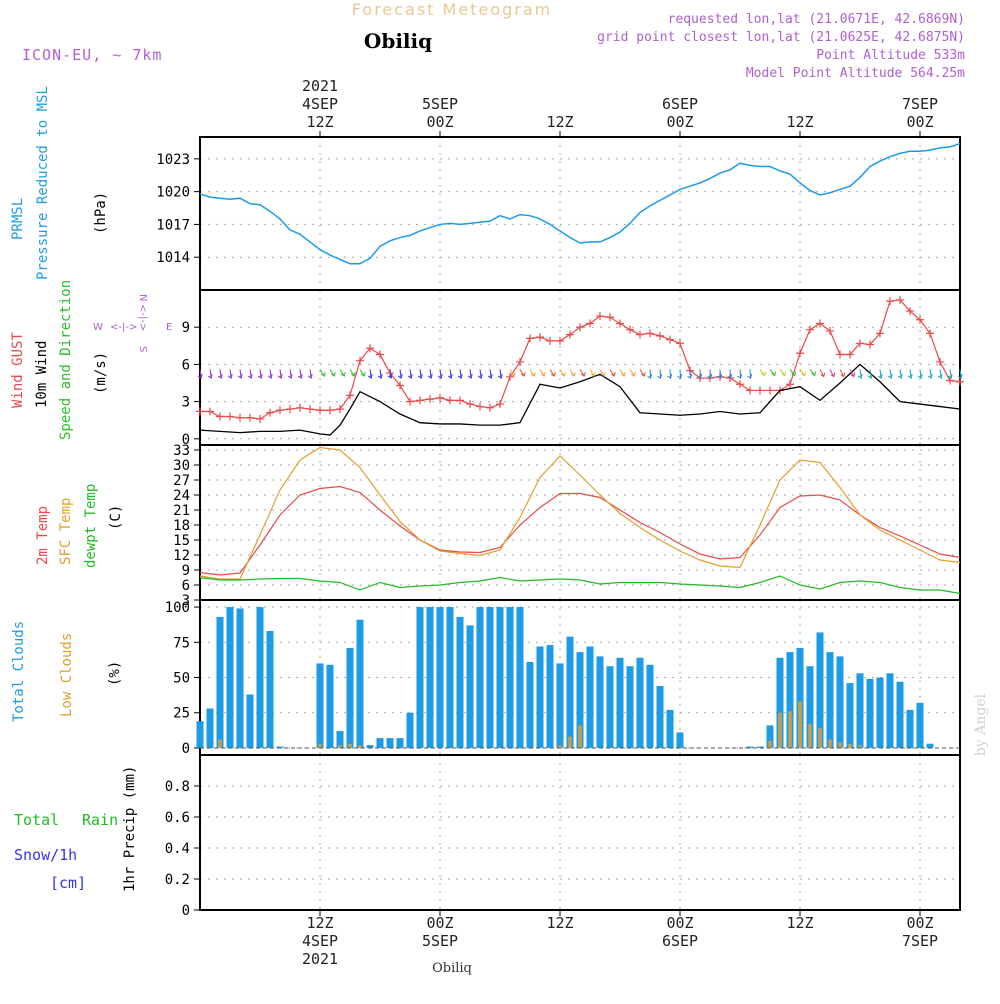  I want to click on ytick-label: 50, so click(181, 679).